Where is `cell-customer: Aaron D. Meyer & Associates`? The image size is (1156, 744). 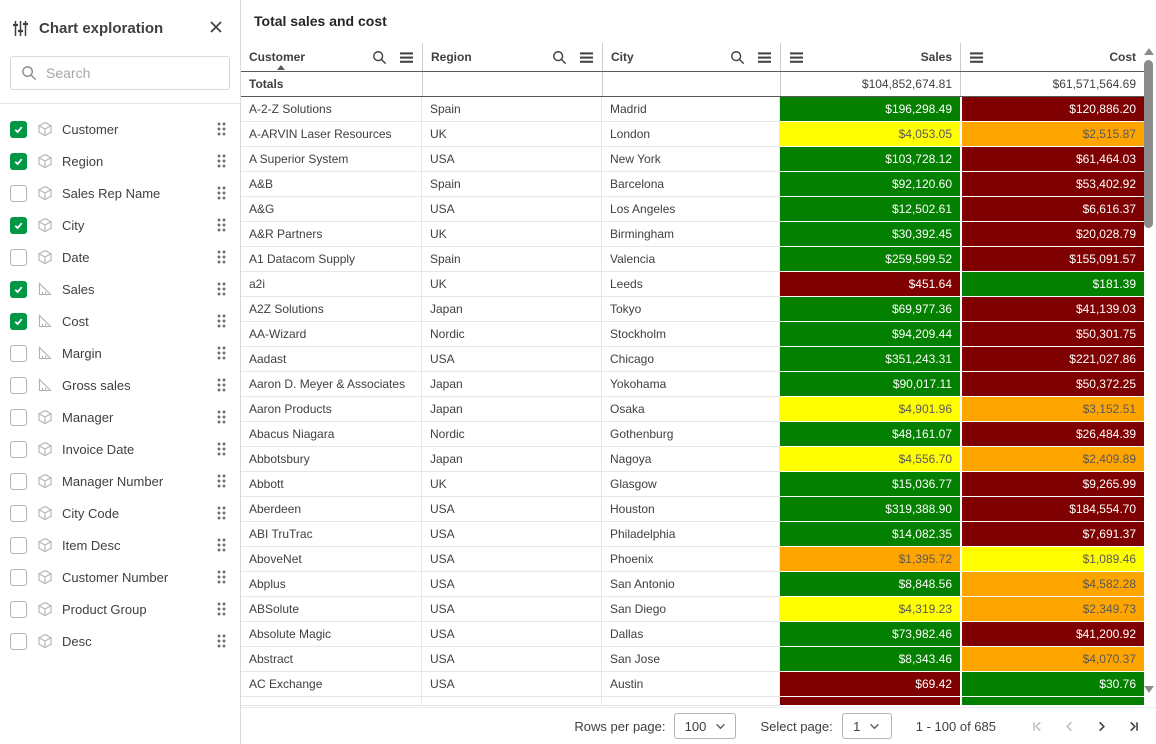 cell-customer: Aaron D. Meyer & Associates is located at coordinates (331, 384).